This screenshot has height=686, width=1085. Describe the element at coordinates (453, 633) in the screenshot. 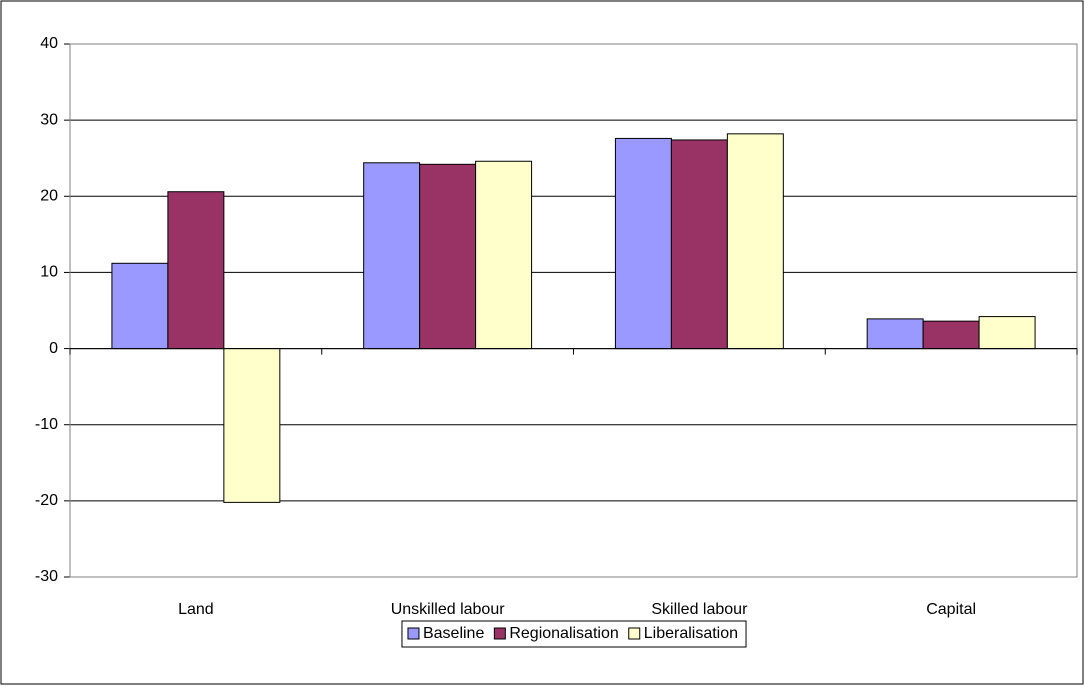

I see `legend-label: Baseline` at that location.